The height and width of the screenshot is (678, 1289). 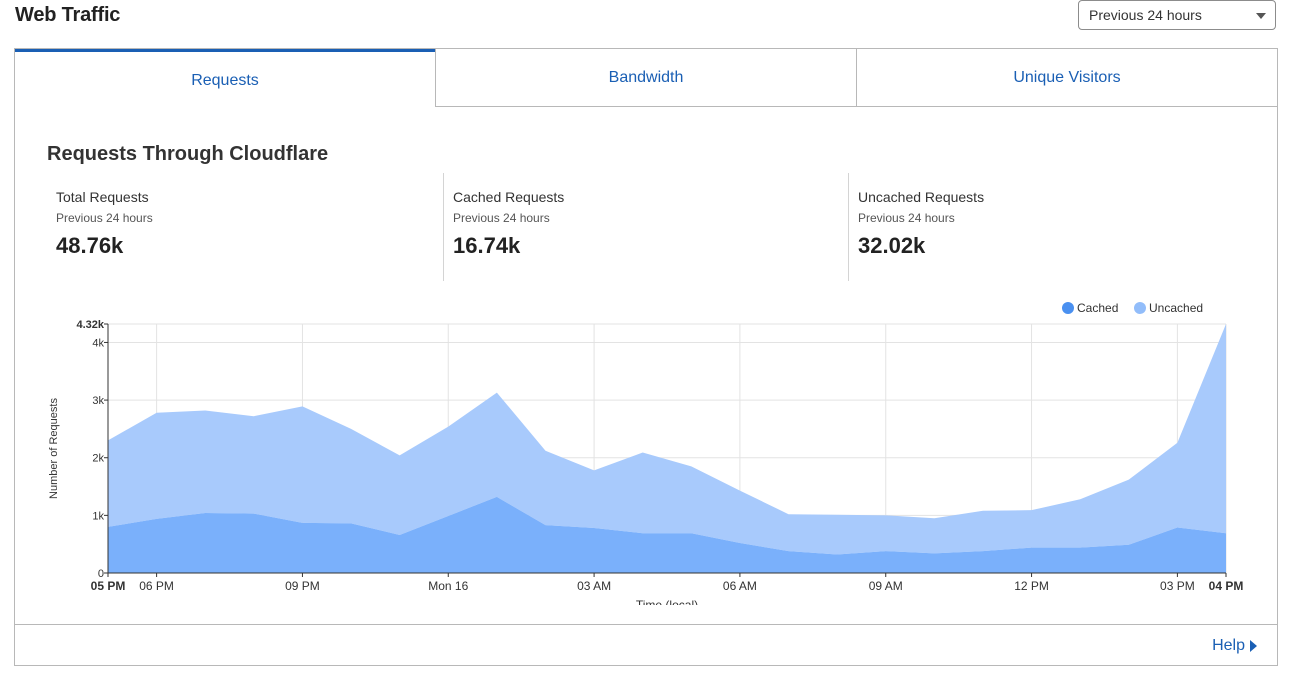 What do you see at coordinates (921, 197) in the screenshot?
I see `stat-label: Uncached Requests` at bounding box center [921, 197].